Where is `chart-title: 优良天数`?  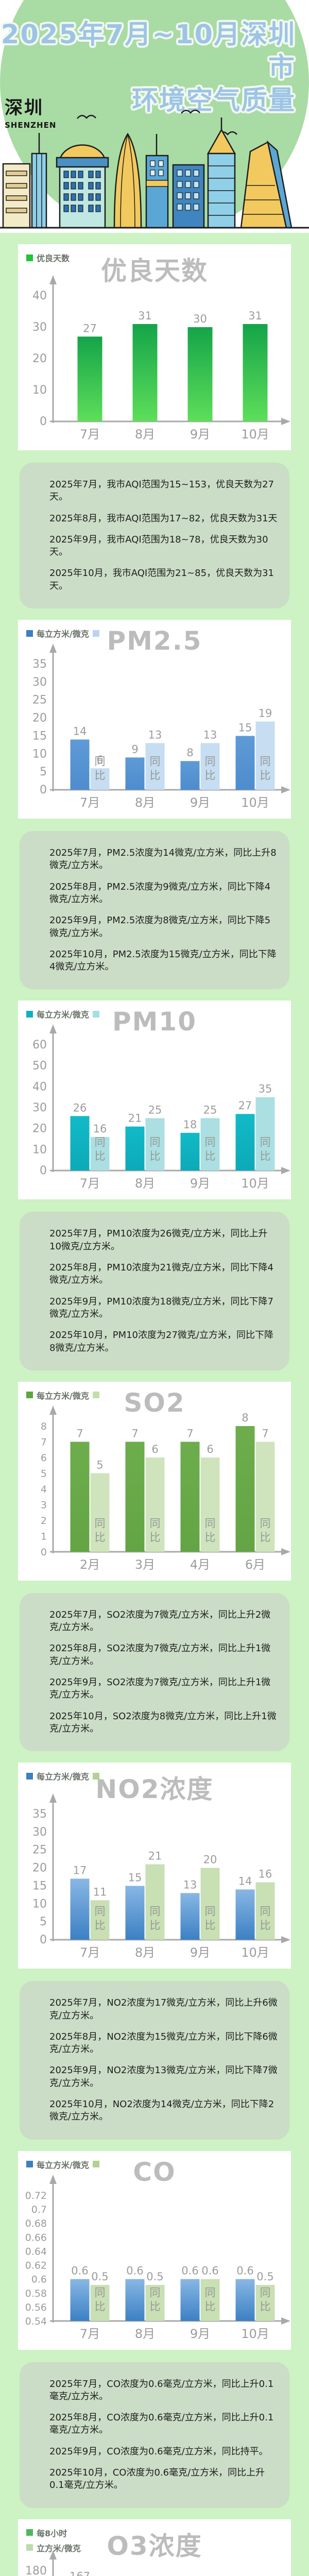 chart-title: 优良天数 is located at coordinates (154, 271).